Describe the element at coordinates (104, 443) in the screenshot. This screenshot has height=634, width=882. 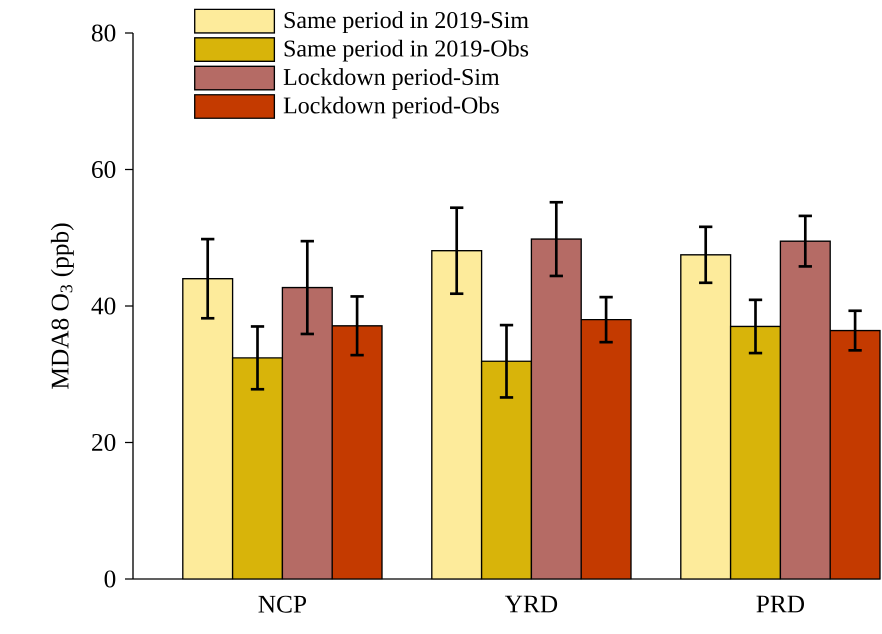
I see `y-tick-label: 20` at that location.